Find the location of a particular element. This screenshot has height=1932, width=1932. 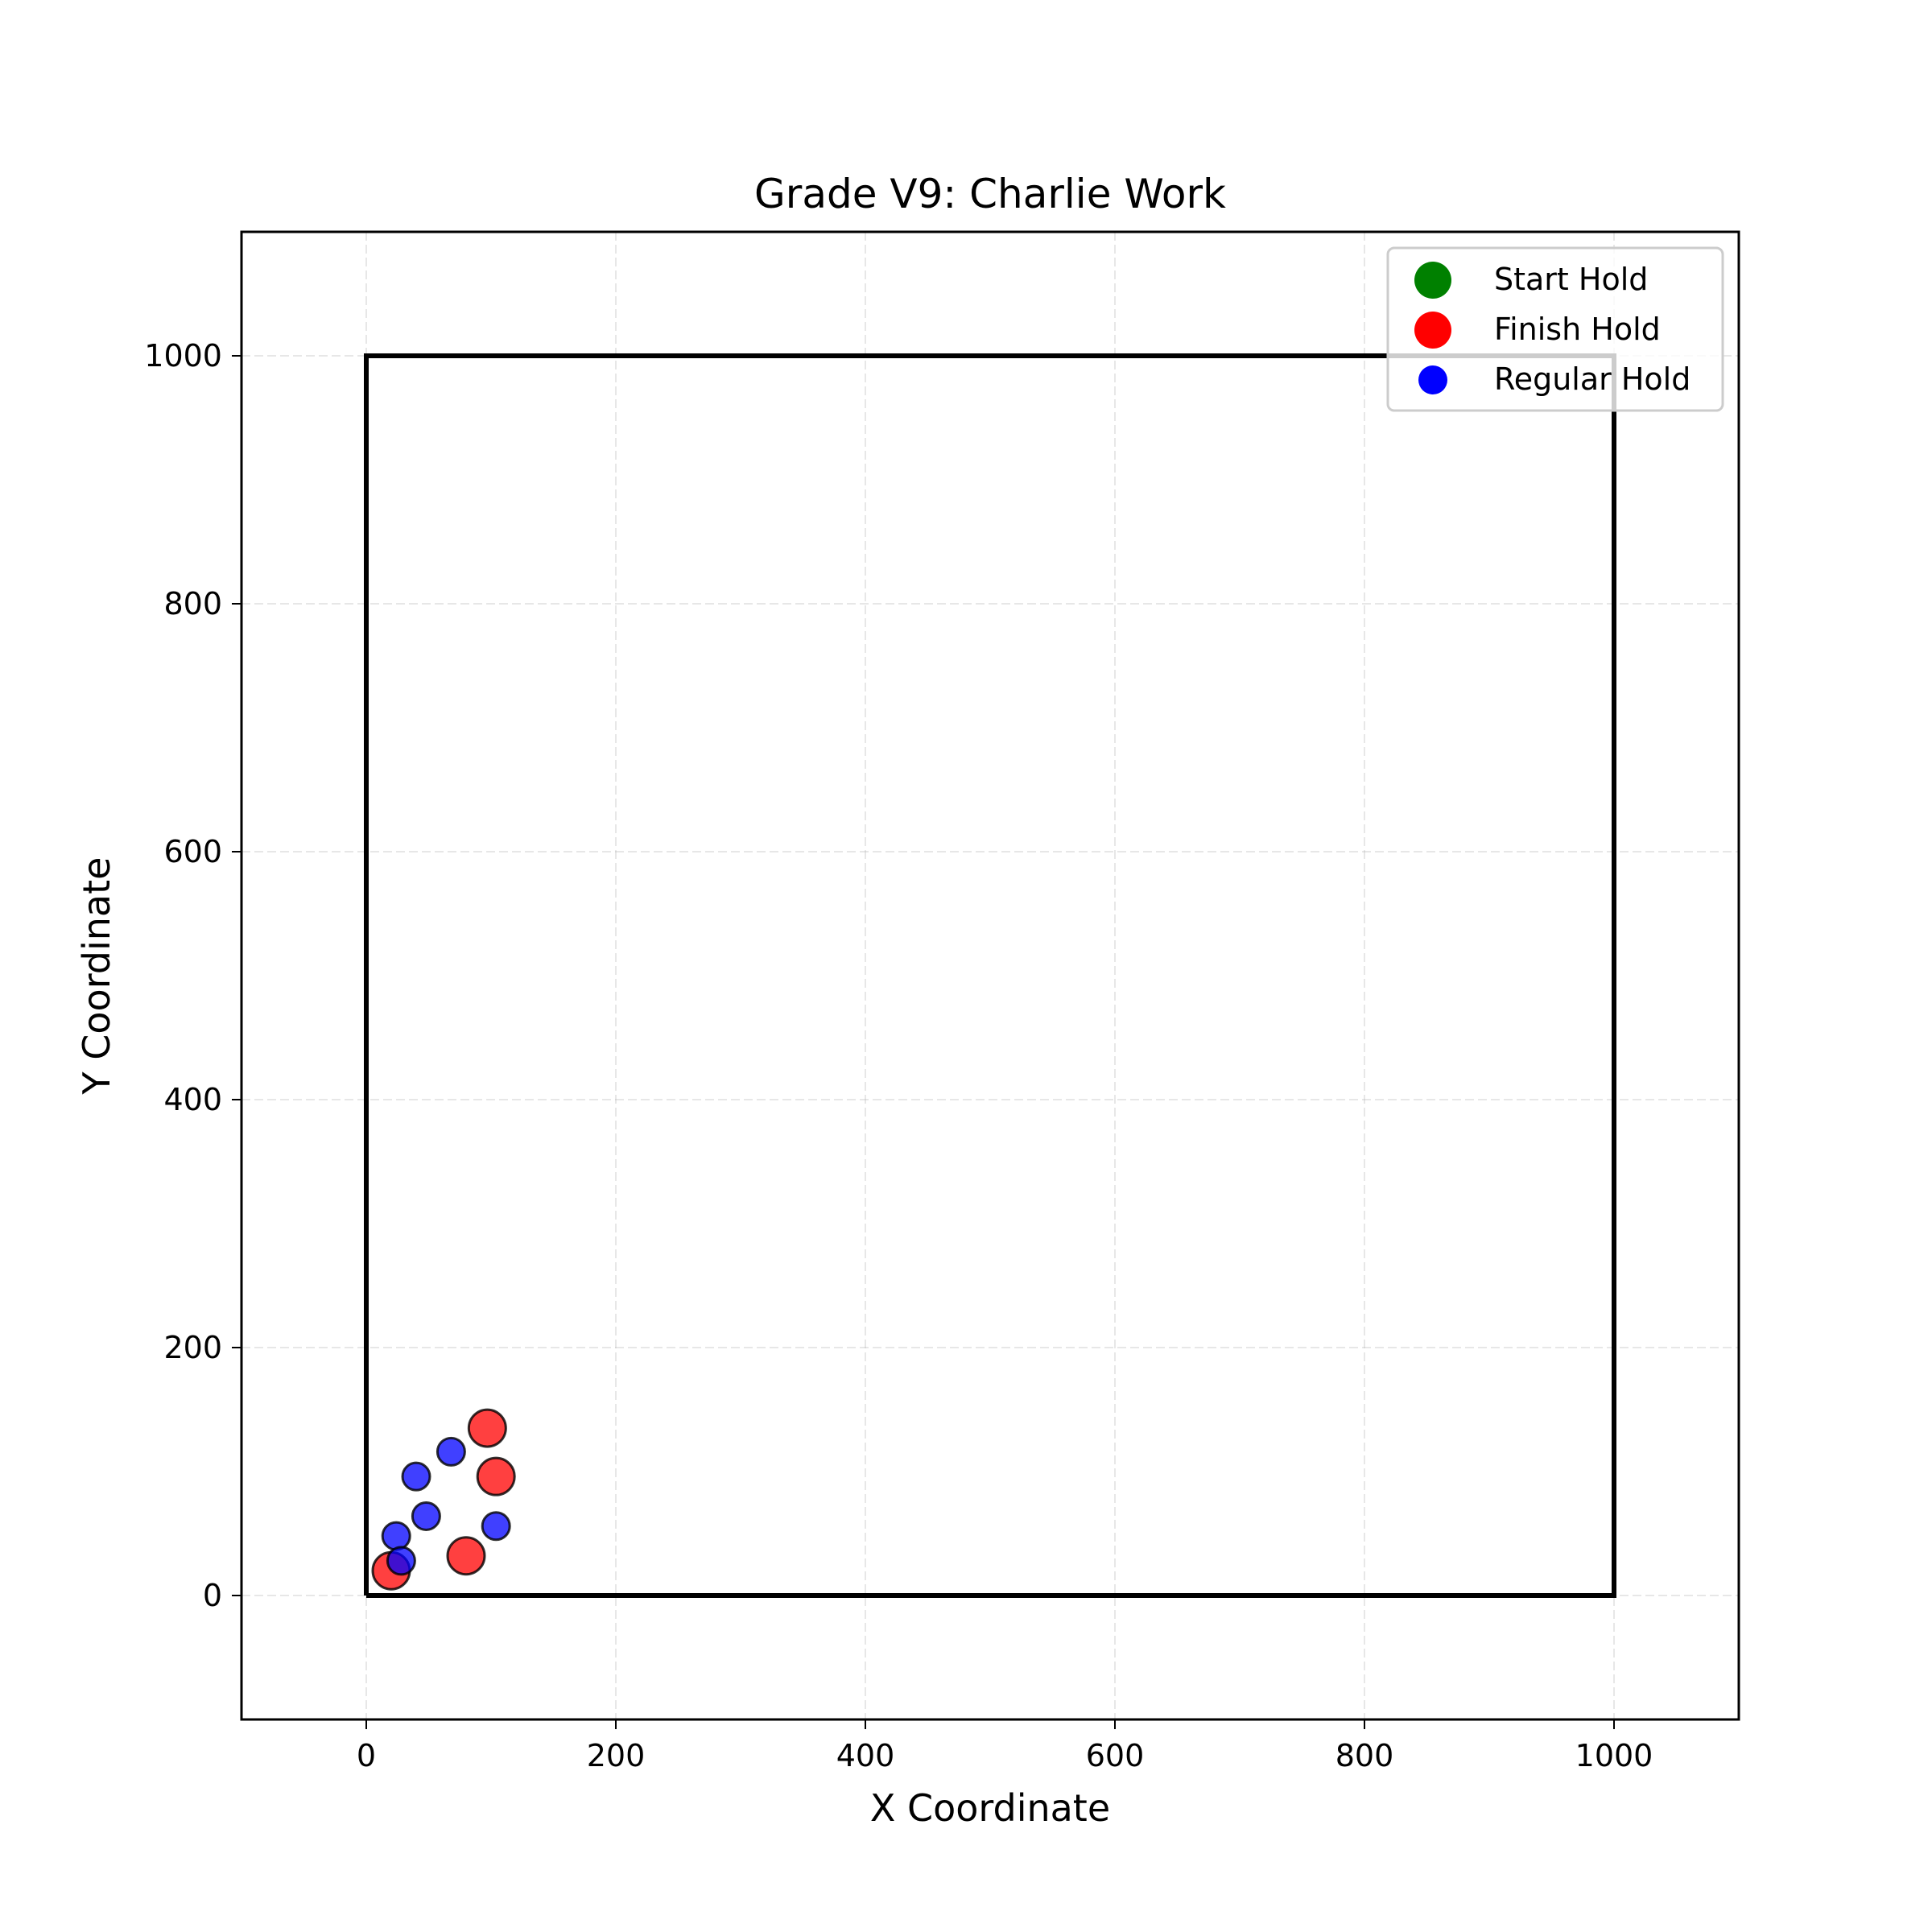

y-tick-label: 800 is located at coordinates (192, 603).